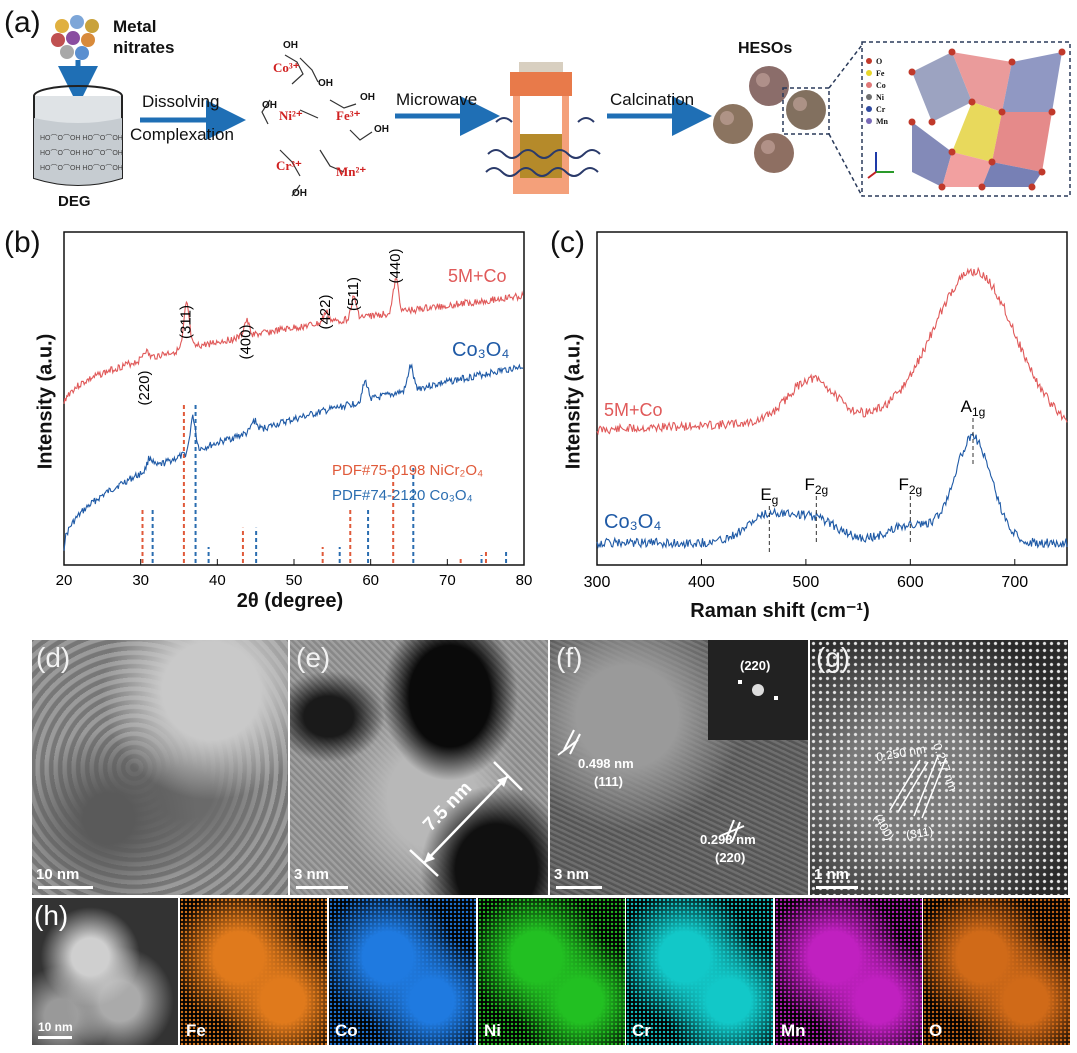 This screenshot has width=1077, height=1053. What do you see at coordinates (381, 129) in the screenshot?
I see `hydroxyl-5: OH` at bounding box center [381, 129].